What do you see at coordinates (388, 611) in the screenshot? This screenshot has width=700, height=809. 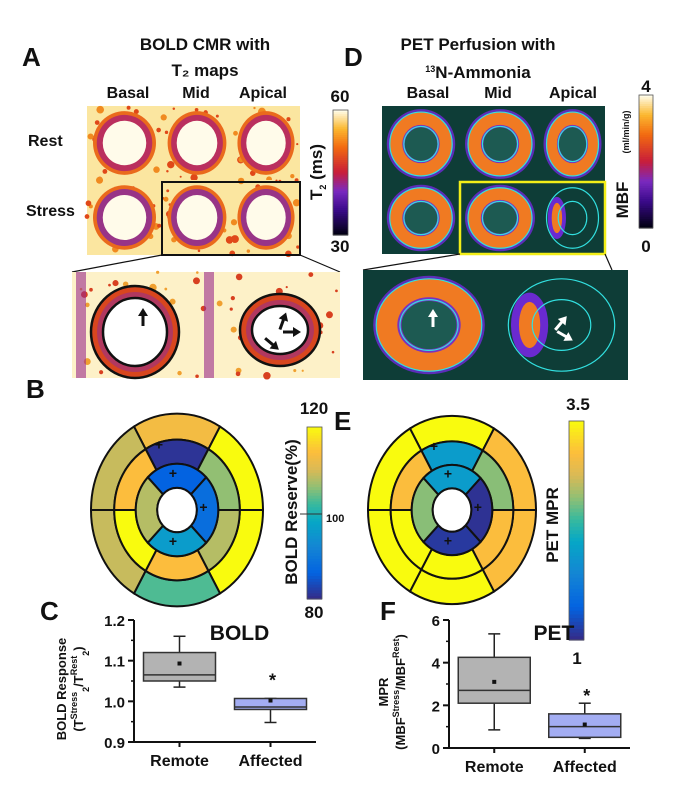 I see `panel-label-f: F` at bounding box center [388, 611].